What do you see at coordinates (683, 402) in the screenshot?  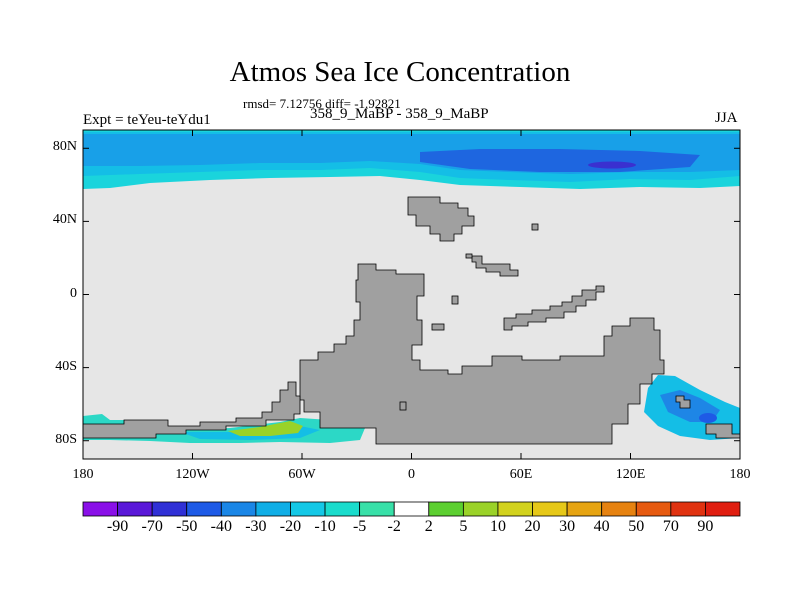 I see `land-east-isle` at bounding box center [683, 402].